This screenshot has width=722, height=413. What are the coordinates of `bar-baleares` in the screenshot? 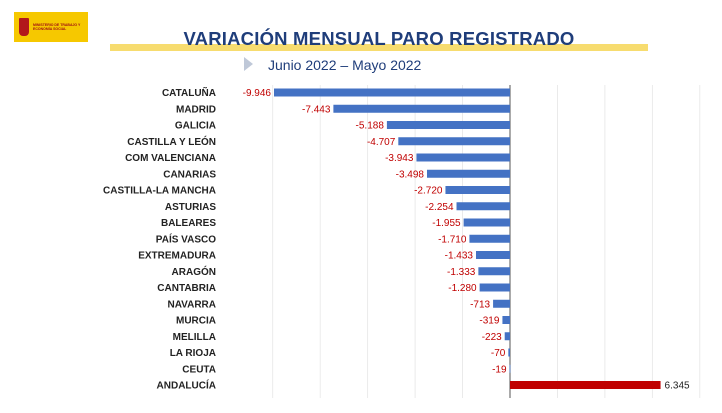 It's located at (486, 222).